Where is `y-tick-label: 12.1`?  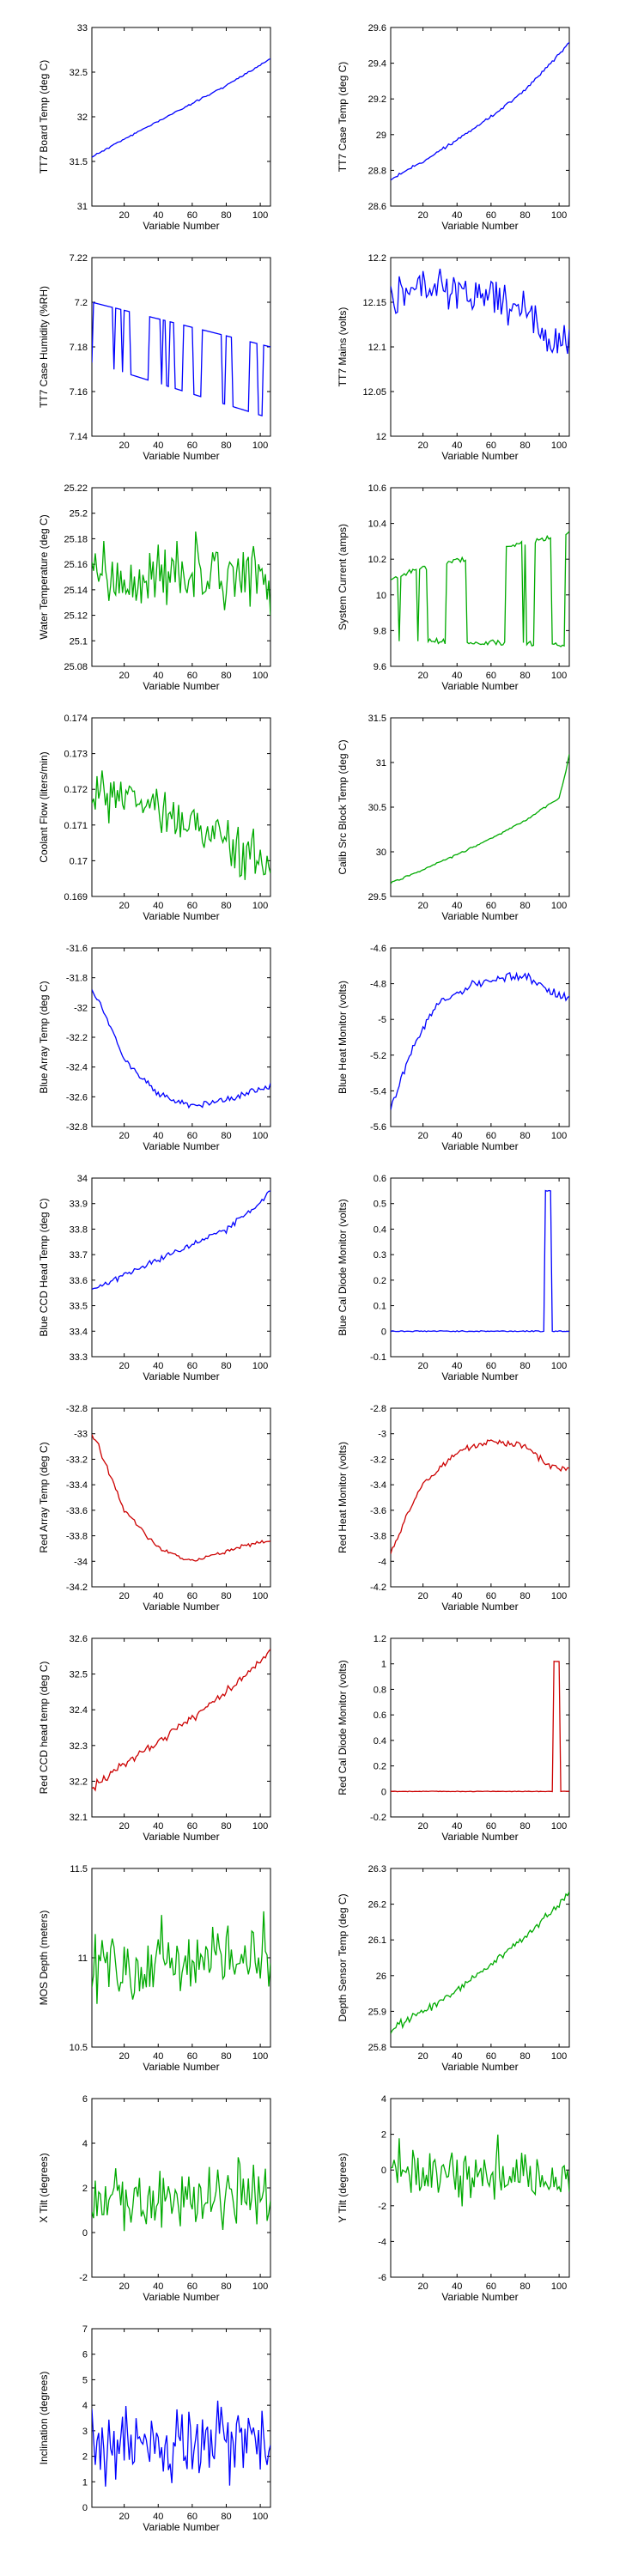
y-tick-label: 12.1 is located at coordinates (377, 348).